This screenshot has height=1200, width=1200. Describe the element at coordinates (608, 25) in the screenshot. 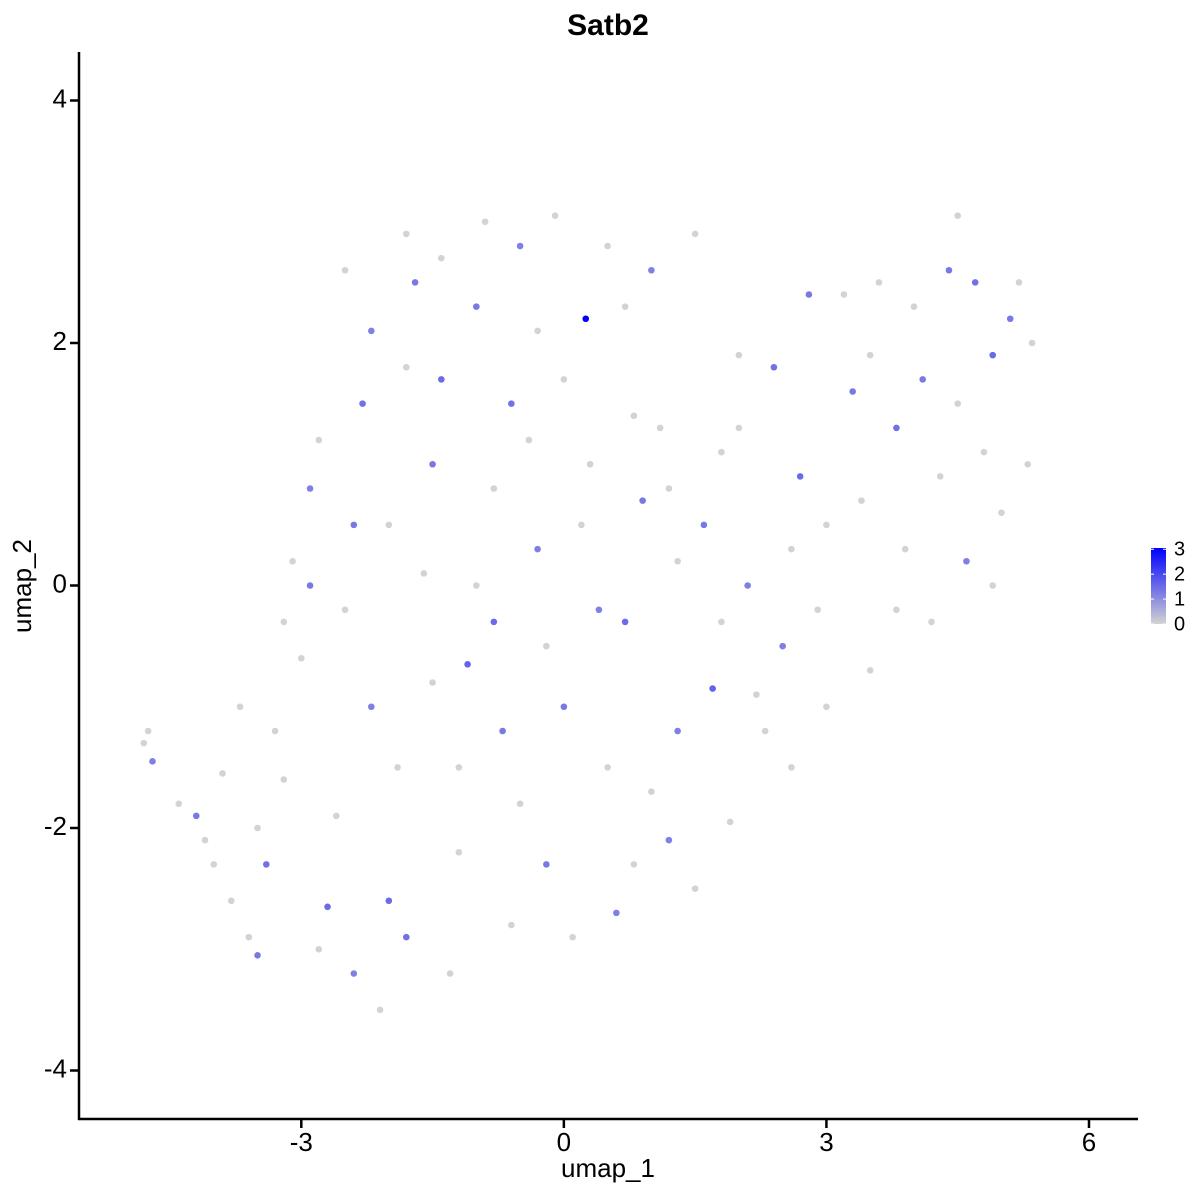

I see `chart-title: Satb2` at that location.